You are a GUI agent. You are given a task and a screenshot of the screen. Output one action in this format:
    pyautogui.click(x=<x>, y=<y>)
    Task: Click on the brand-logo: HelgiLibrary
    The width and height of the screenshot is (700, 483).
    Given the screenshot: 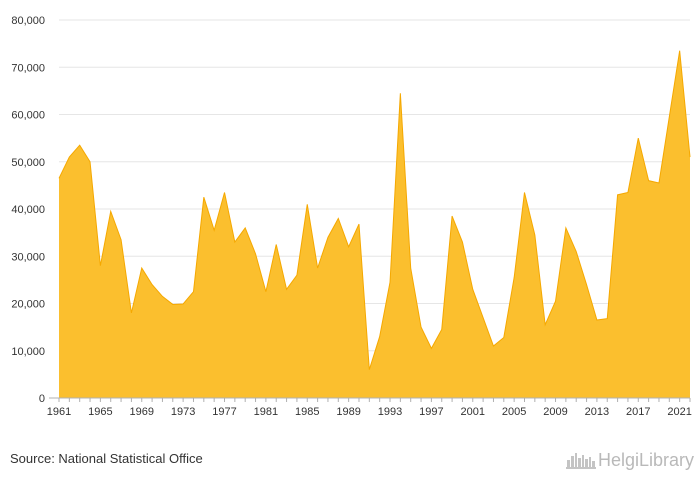 What is the action you would take?
    pyautogui.click(x=630, y=460)
    